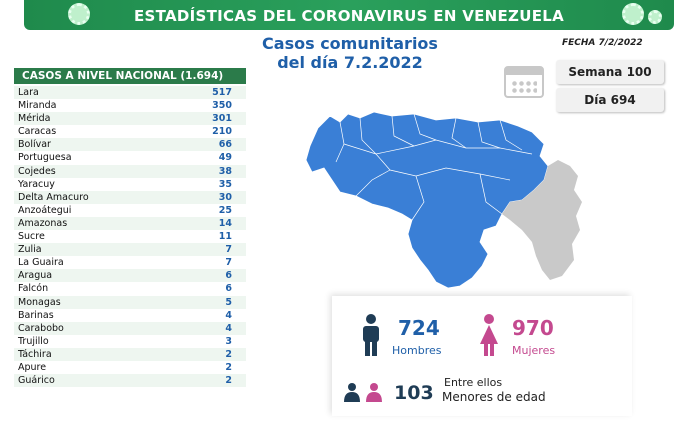  Describe the element at coordinates (222, 106) in the screenshot. I see `case-count: 350` at that location.